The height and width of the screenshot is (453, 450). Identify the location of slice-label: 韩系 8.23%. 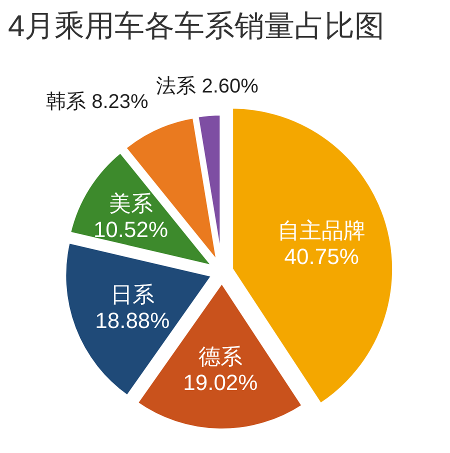
(97, 101).